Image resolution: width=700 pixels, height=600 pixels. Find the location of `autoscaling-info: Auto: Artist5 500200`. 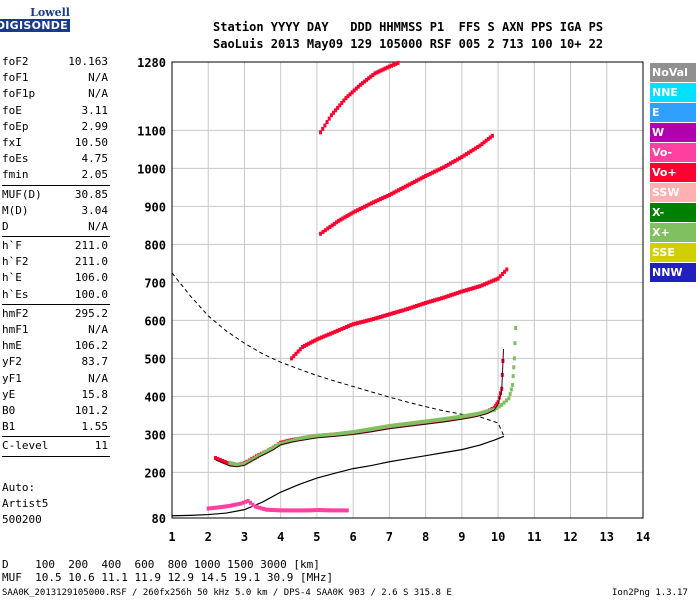

autoscaling-info: Auto: Artist5 500200 is located at coordinates (25, 504).